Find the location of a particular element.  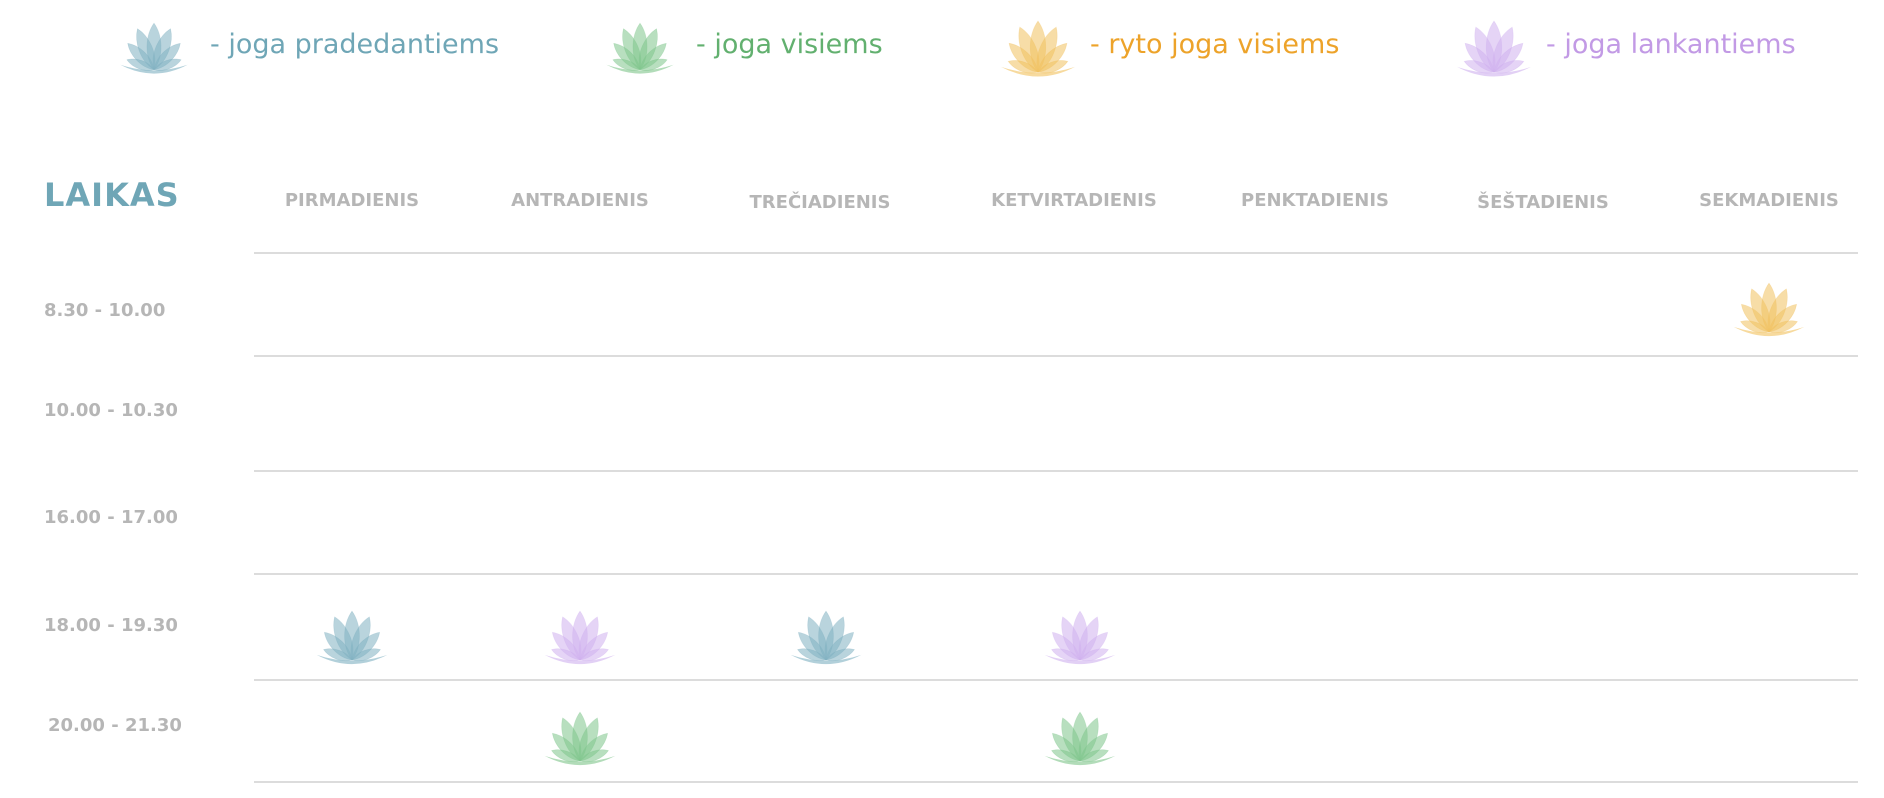

legend-item-lankantiems: - joga lankantiems is located at coordinates (1623, 44).